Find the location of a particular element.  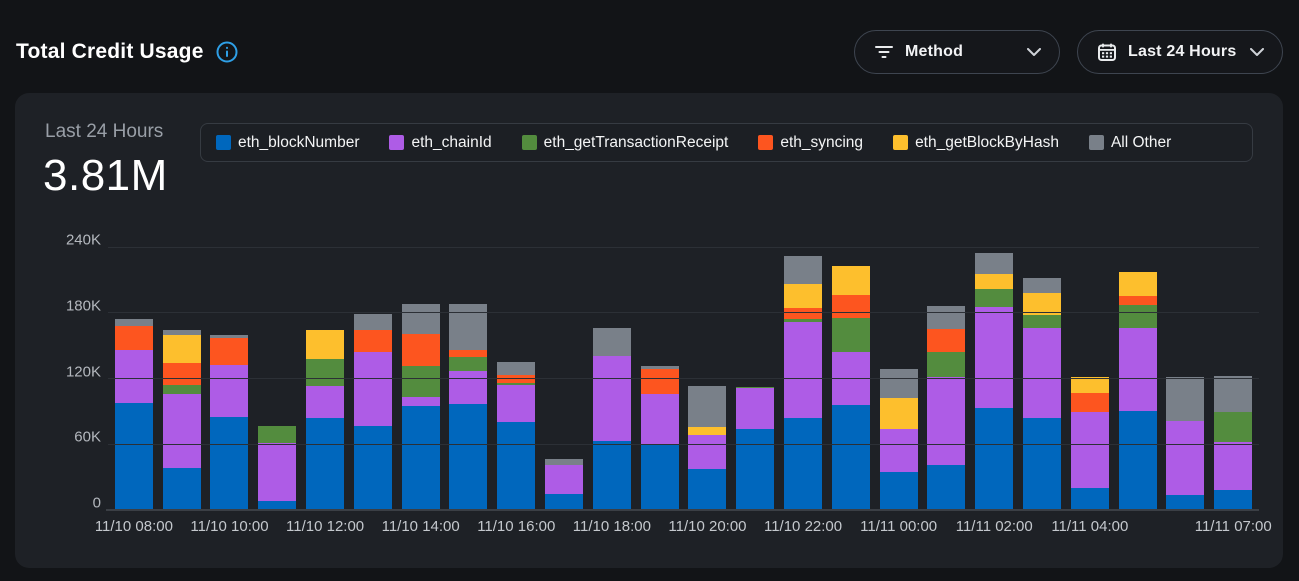

time-range-dropdown: Last 24 Hours is located at coordinates (1180, 51).